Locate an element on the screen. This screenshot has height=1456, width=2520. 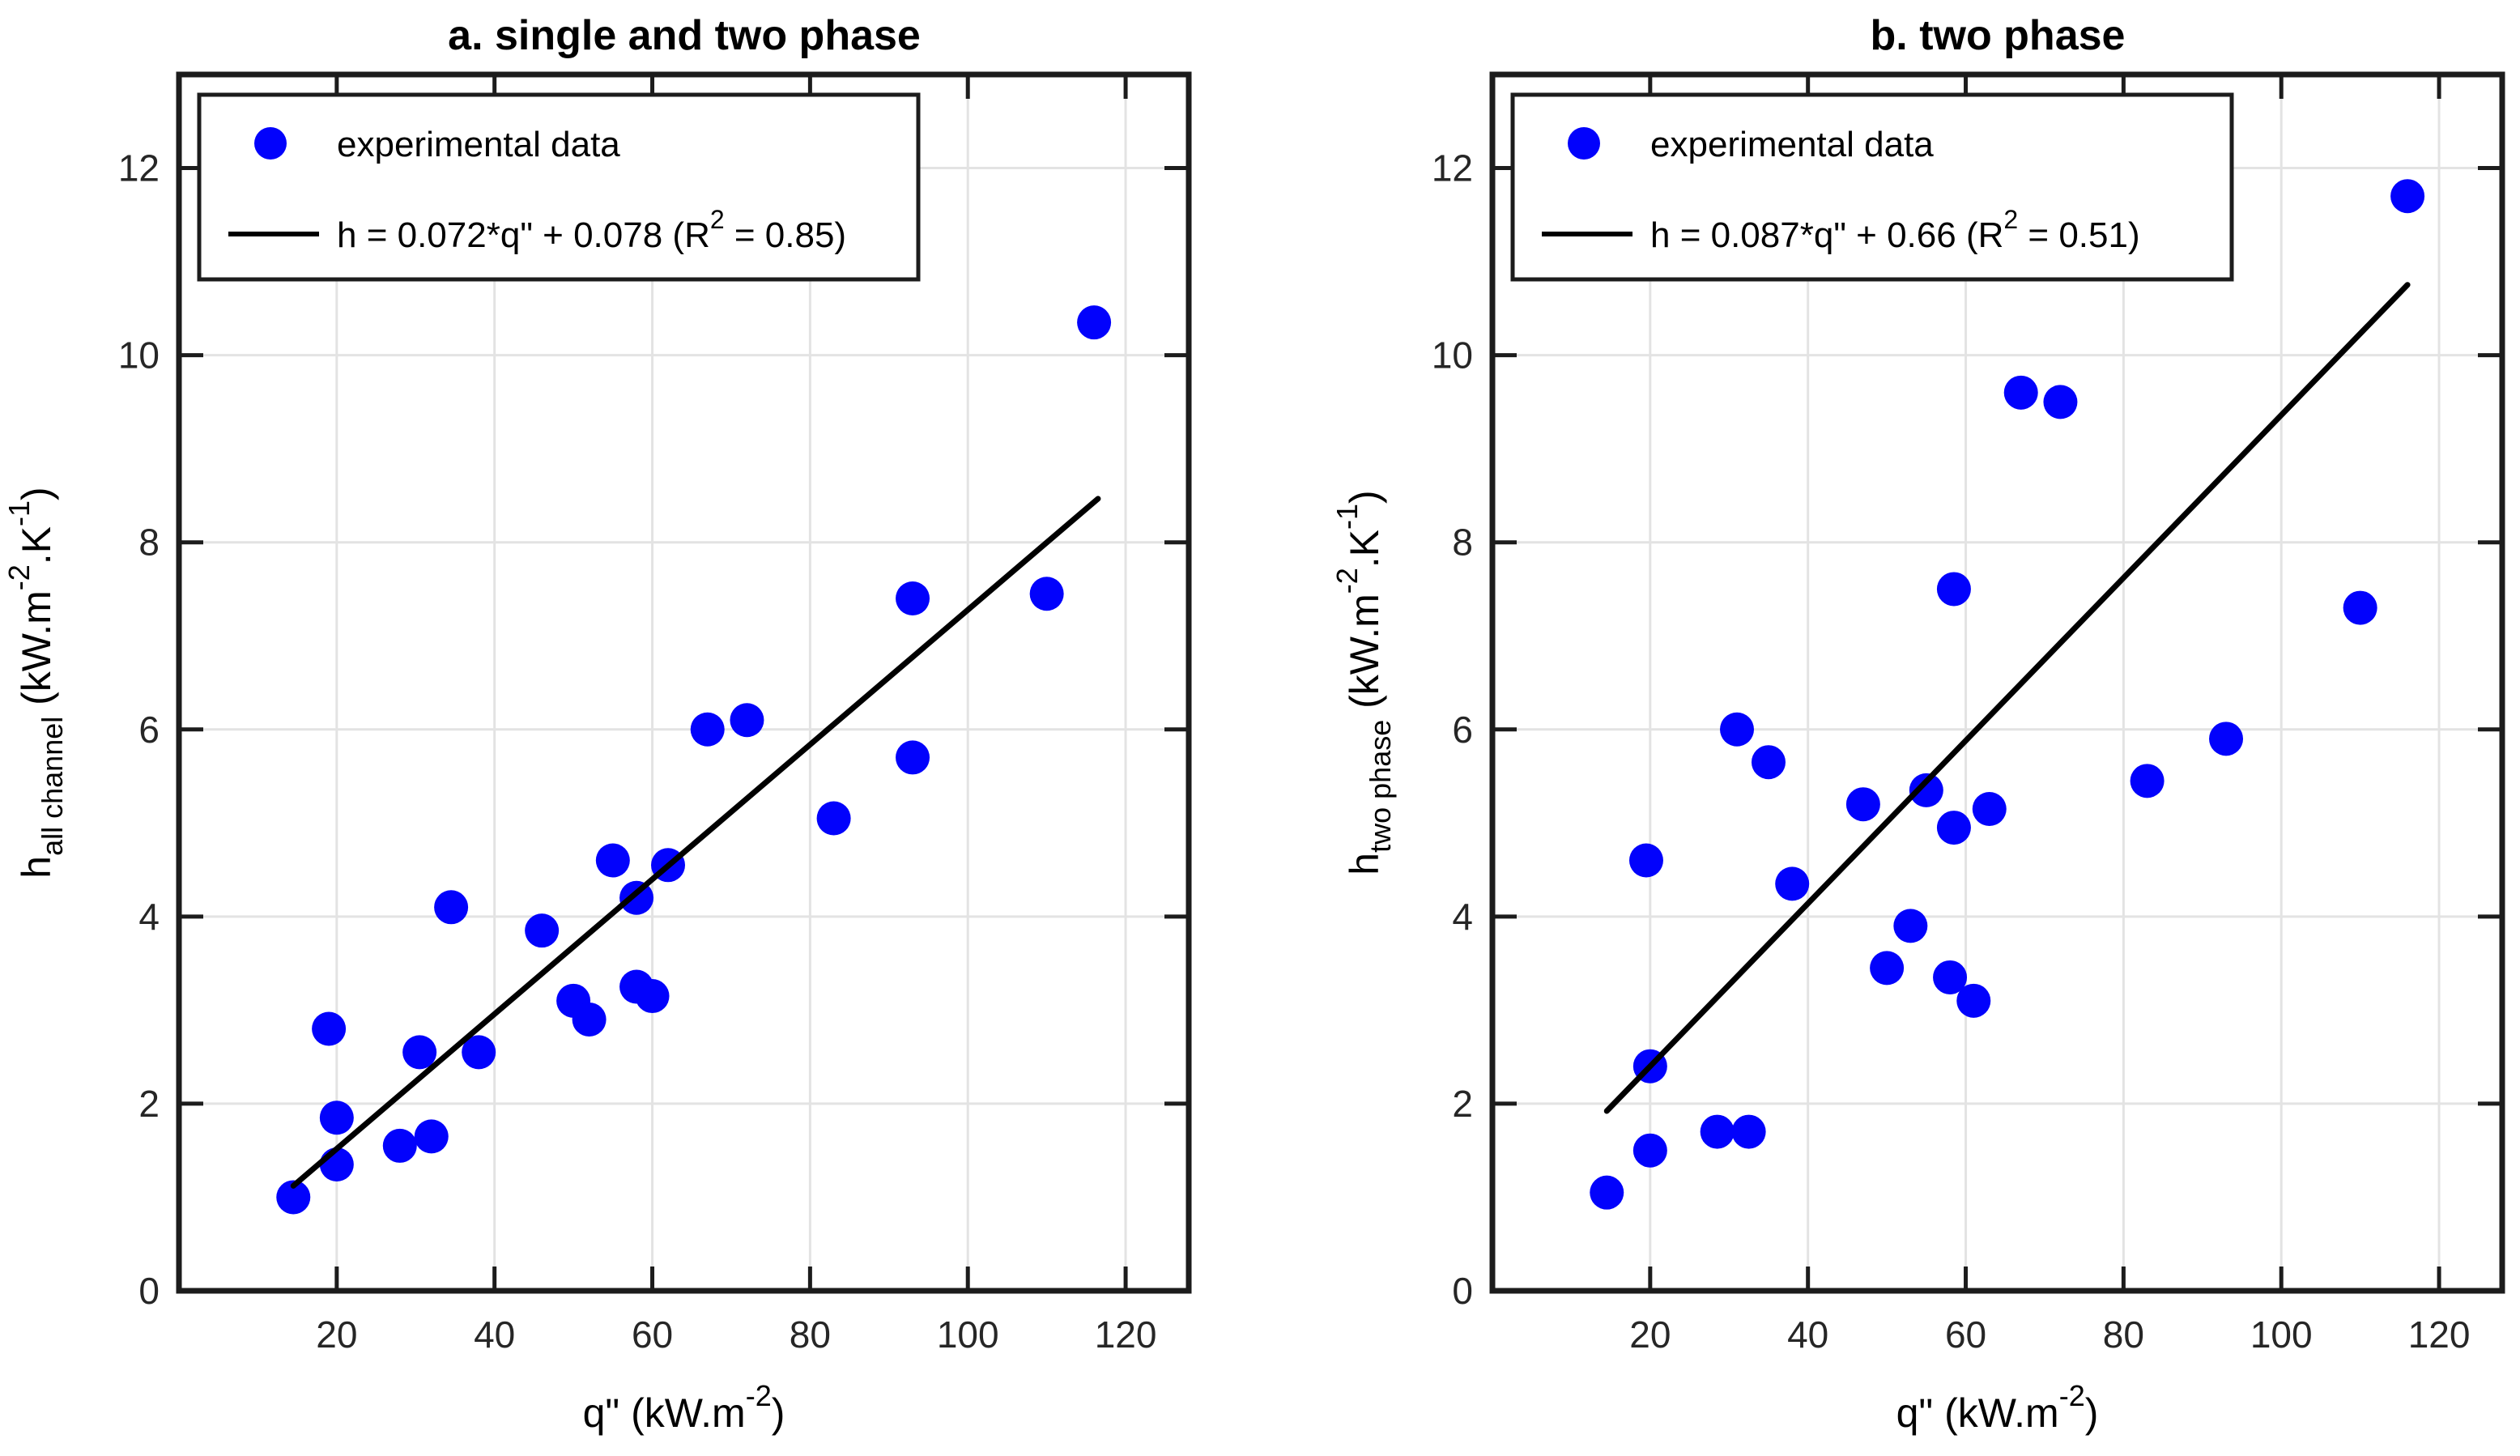
panel-b-title: b. two phase is located at coordinates (1998, 35).